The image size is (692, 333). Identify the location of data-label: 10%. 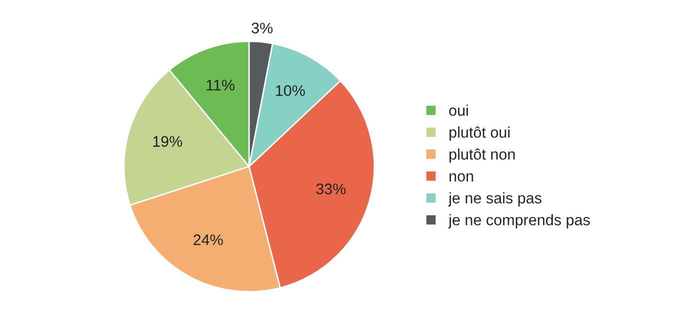
(290, 90).